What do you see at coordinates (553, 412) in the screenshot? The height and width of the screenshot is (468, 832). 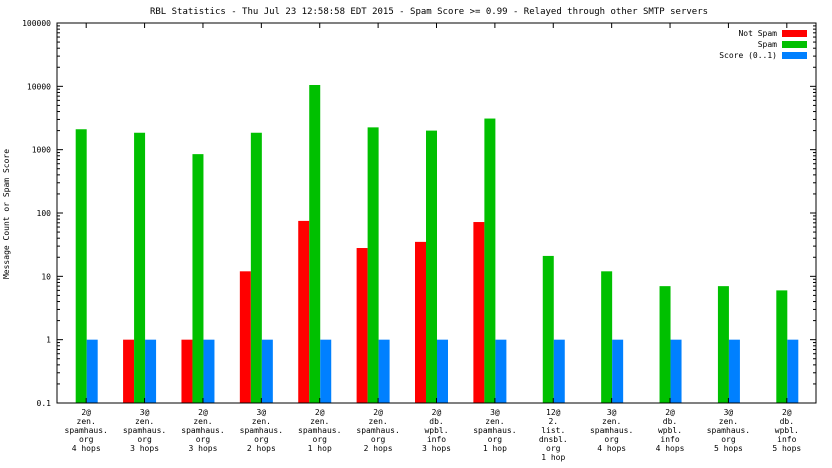 I see `x-category-label-line: 12@` at bounding box center [553, 412].